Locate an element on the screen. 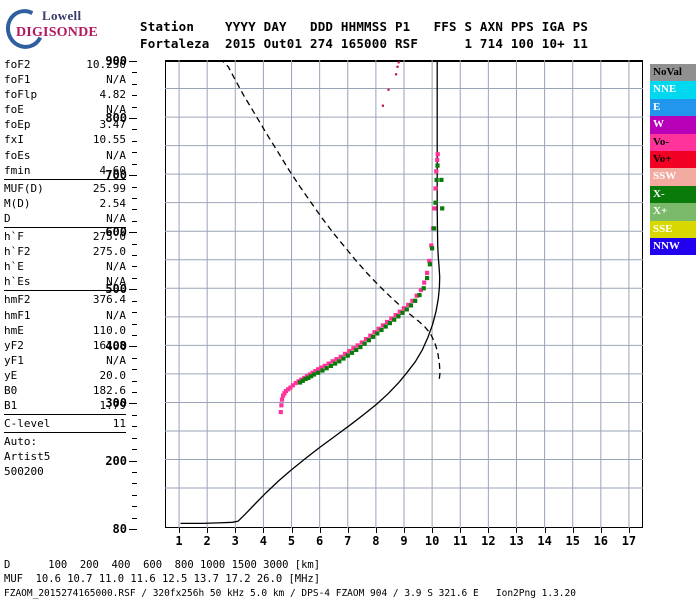 This screenshot has height=601, width=700. x-axis-tick-label: 5 is located at coordinates (291, 541).